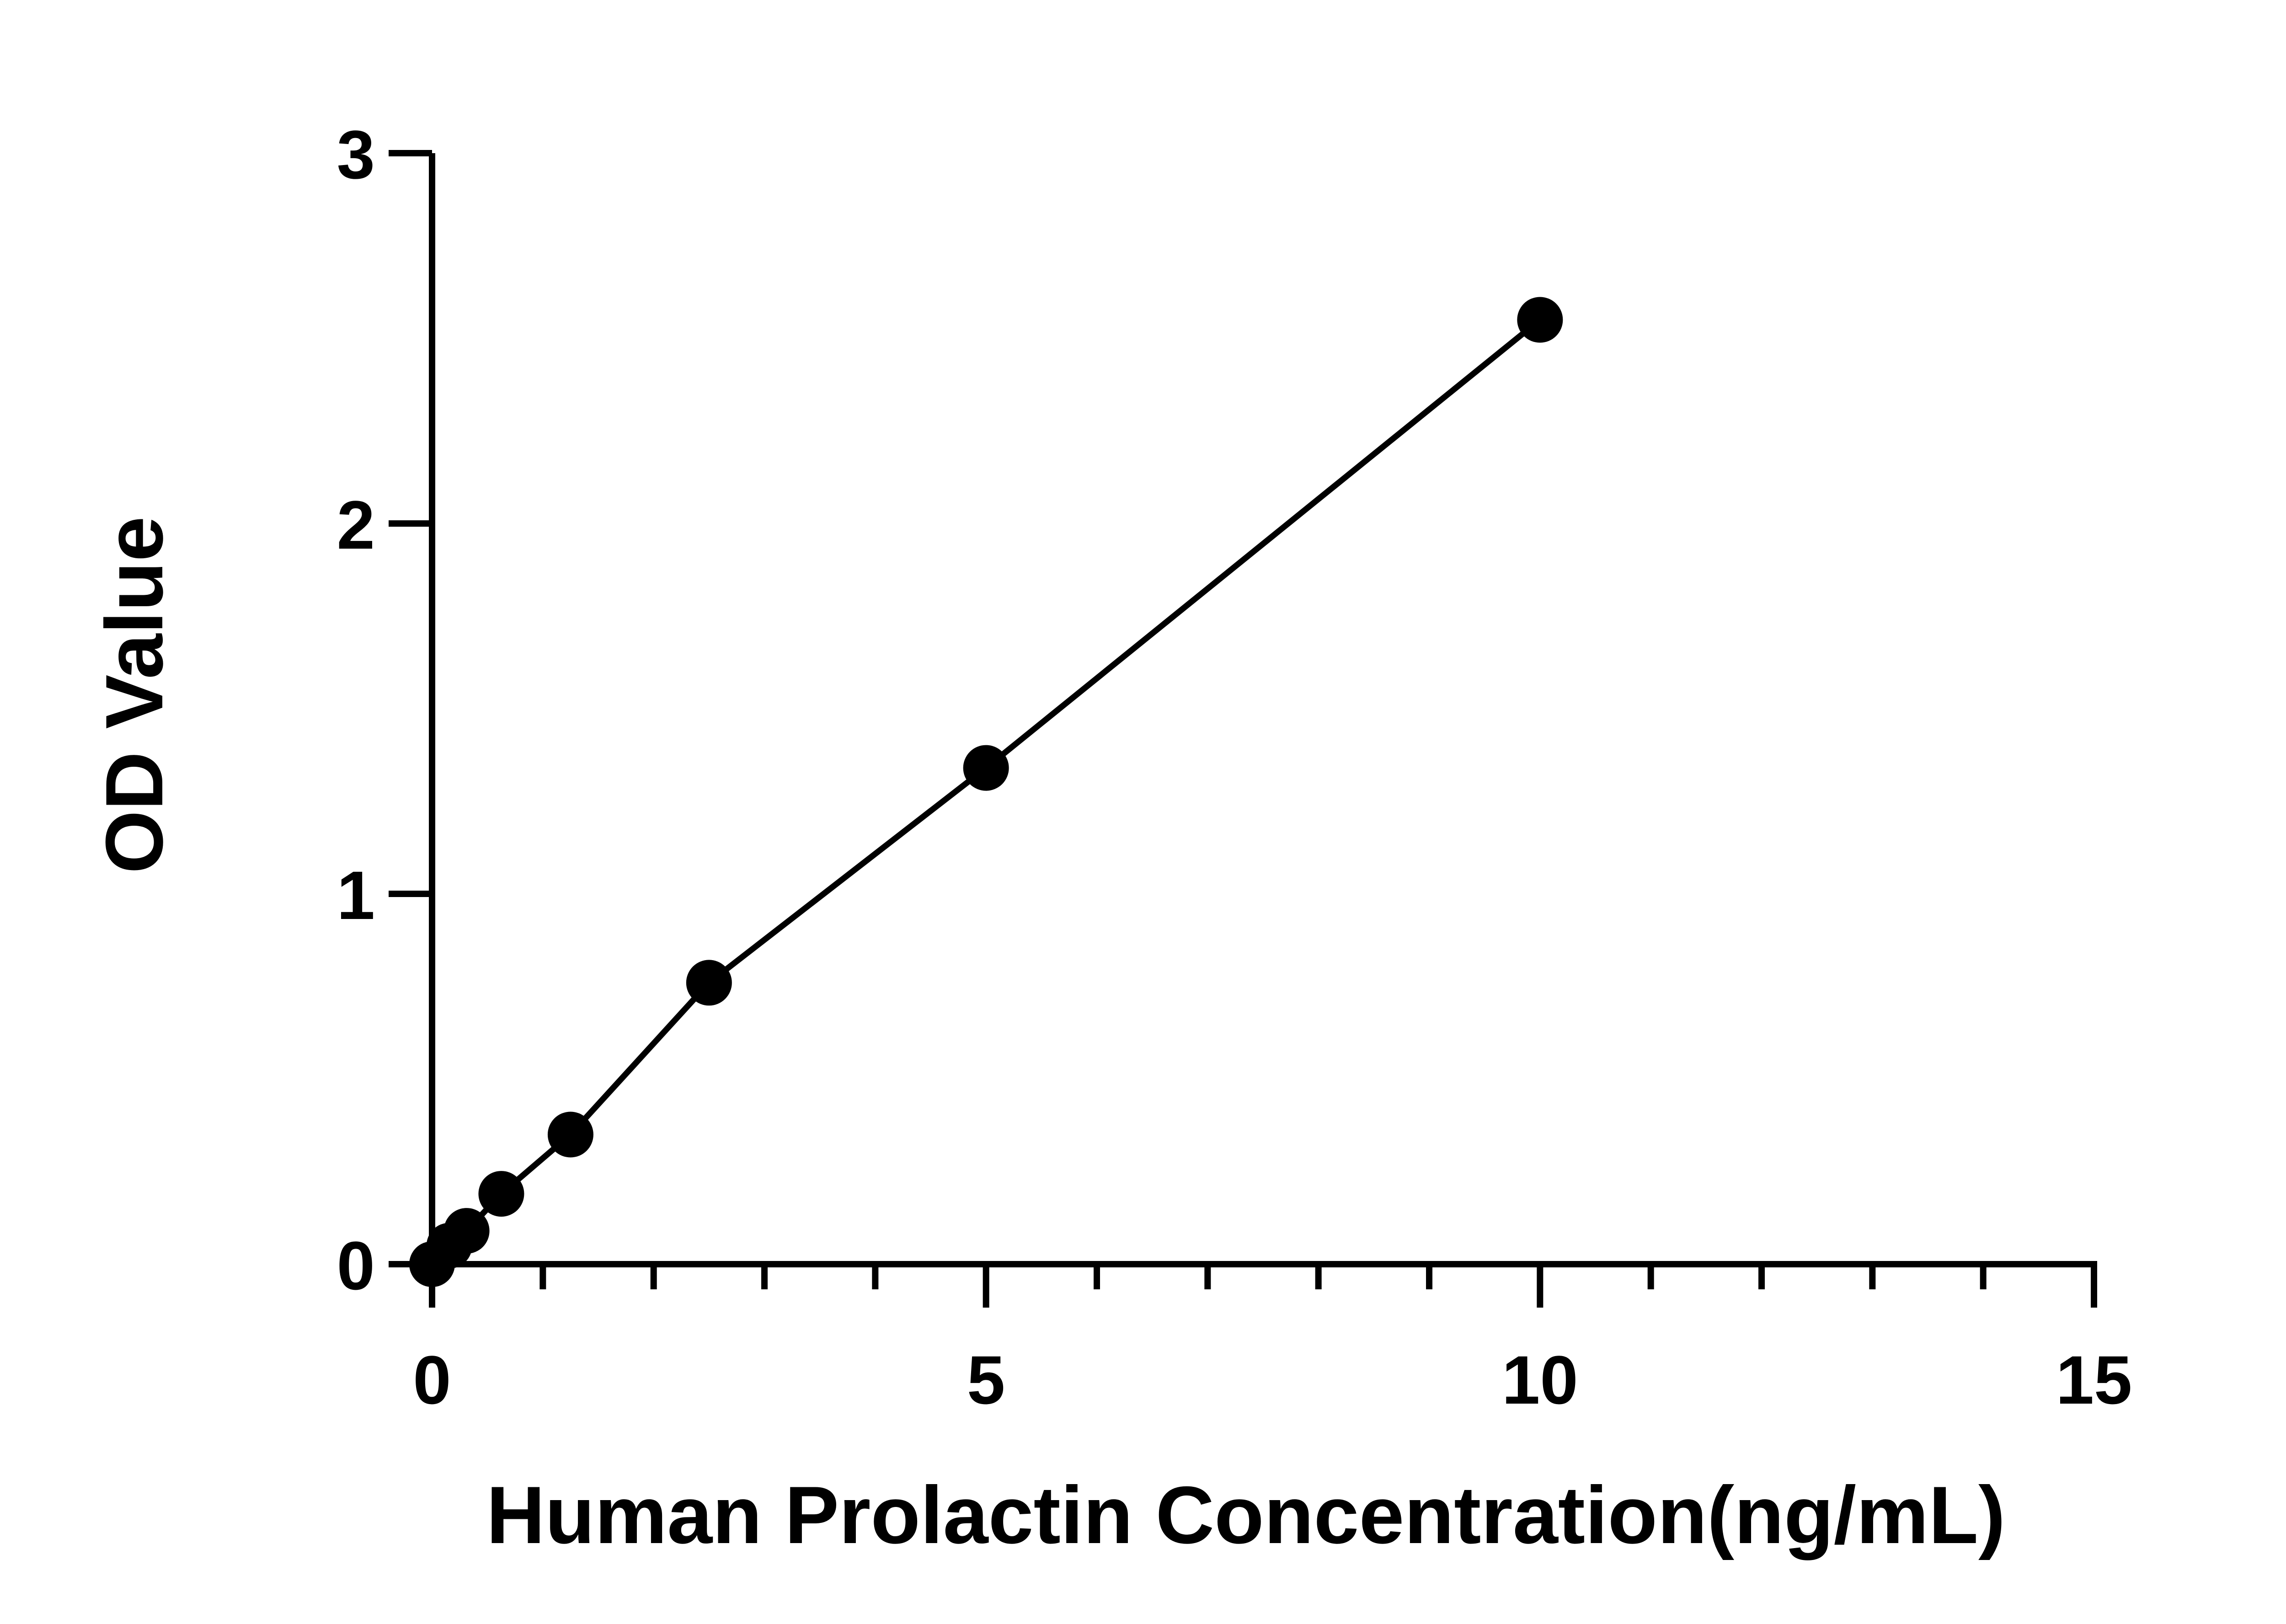  What do you see at coordinates (1540, 1379) in the screenshot?
I see `x-tick-label: 10` at bounding box center [1540, 1379].